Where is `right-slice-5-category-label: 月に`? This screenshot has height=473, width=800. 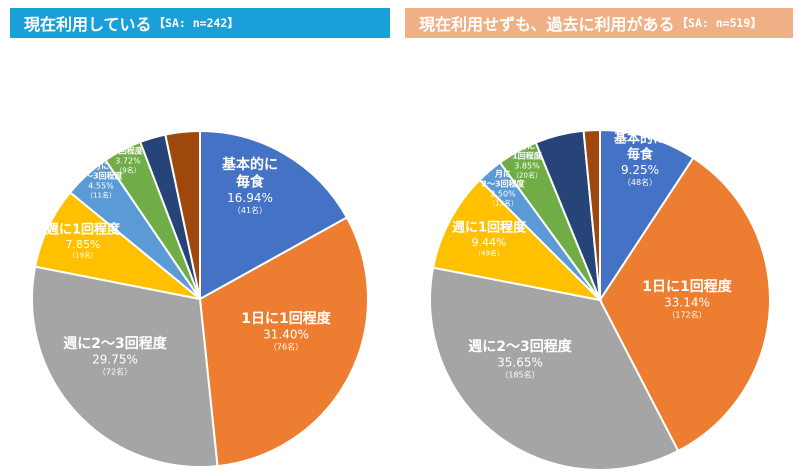 right-slice-5-category-label: 月に is located at coordinates (502, 174).